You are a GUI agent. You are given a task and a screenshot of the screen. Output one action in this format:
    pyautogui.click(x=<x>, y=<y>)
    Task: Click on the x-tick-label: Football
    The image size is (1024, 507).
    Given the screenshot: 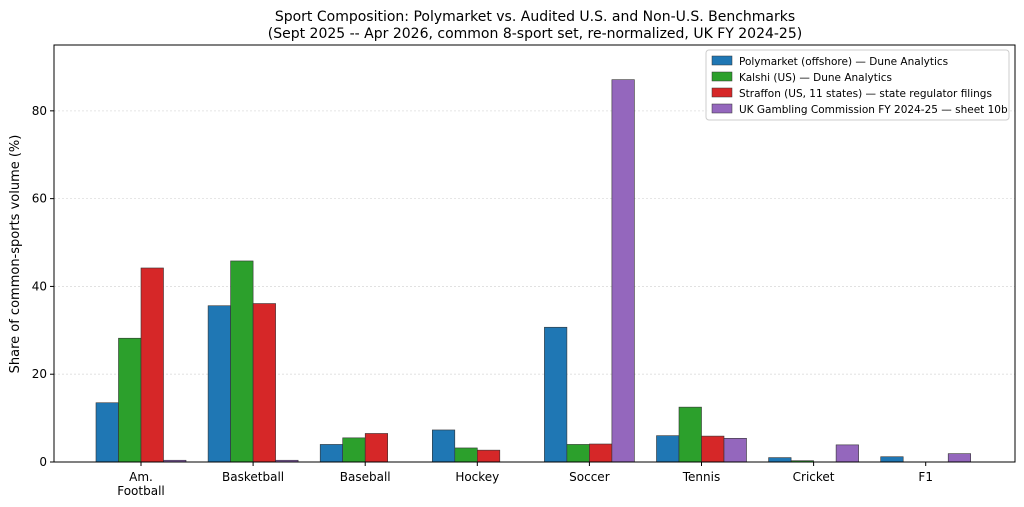 What is the action you would take?
    pyautogui.click(x=141, y=491)
    